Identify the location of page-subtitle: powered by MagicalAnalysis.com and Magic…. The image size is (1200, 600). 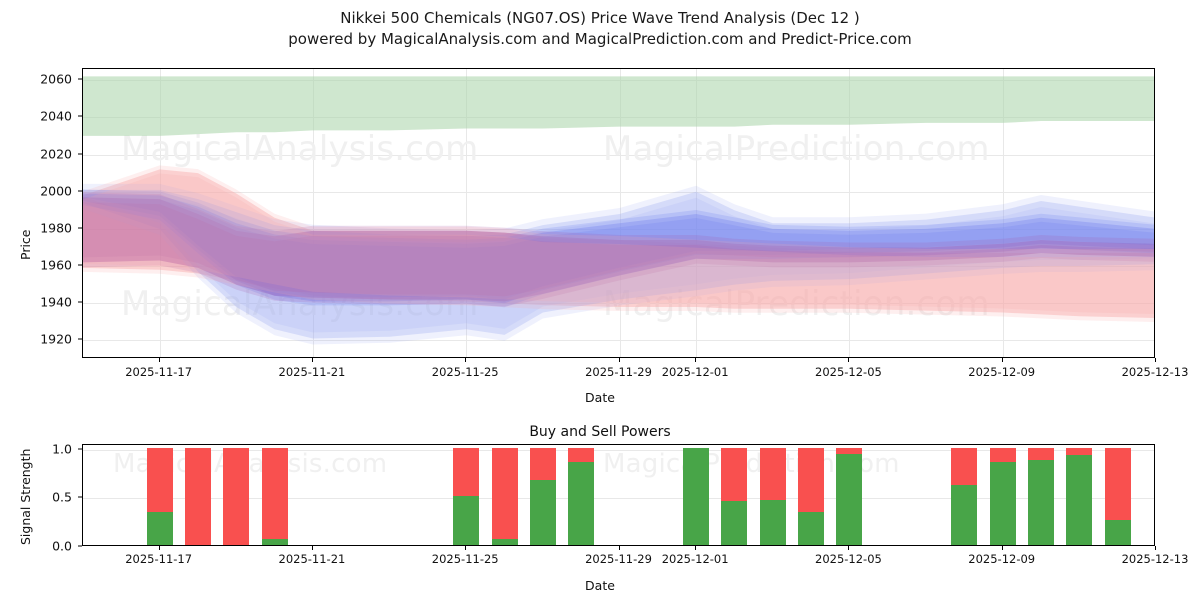
(600, 39).